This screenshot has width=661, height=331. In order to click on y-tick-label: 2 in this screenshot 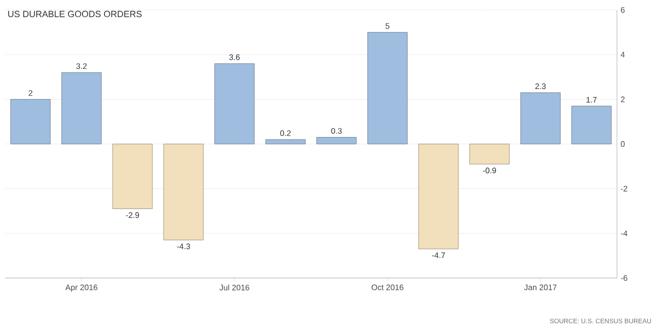, I will do `click(622, 99)`.